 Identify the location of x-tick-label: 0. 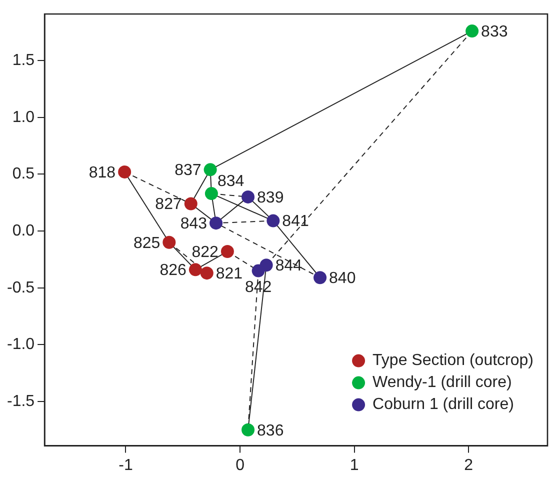
(240, 465).